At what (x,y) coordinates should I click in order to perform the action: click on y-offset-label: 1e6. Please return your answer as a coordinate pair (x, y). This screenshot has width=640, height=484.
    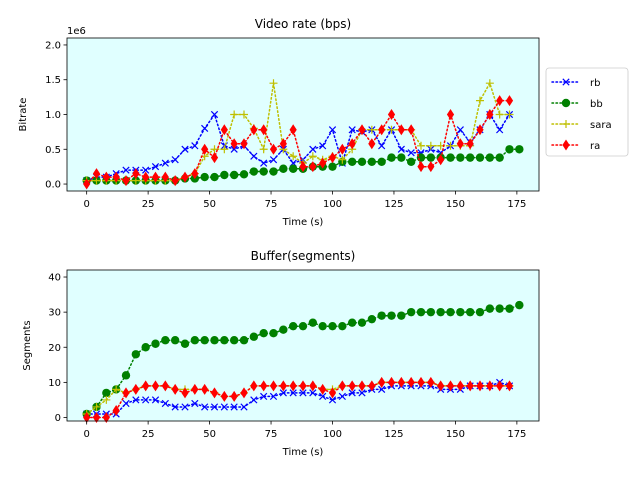
    Looking at the image, I should click on (76, 31).